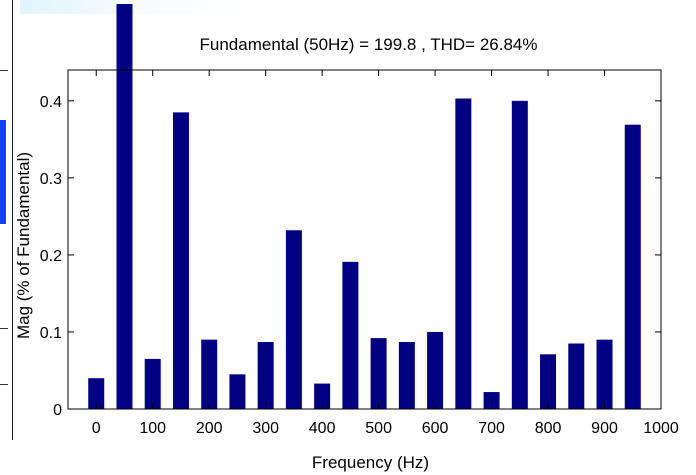  Describe the element at coordinates (96, 428) in the screenshot. I see `x-tick-label: 0` at that location.